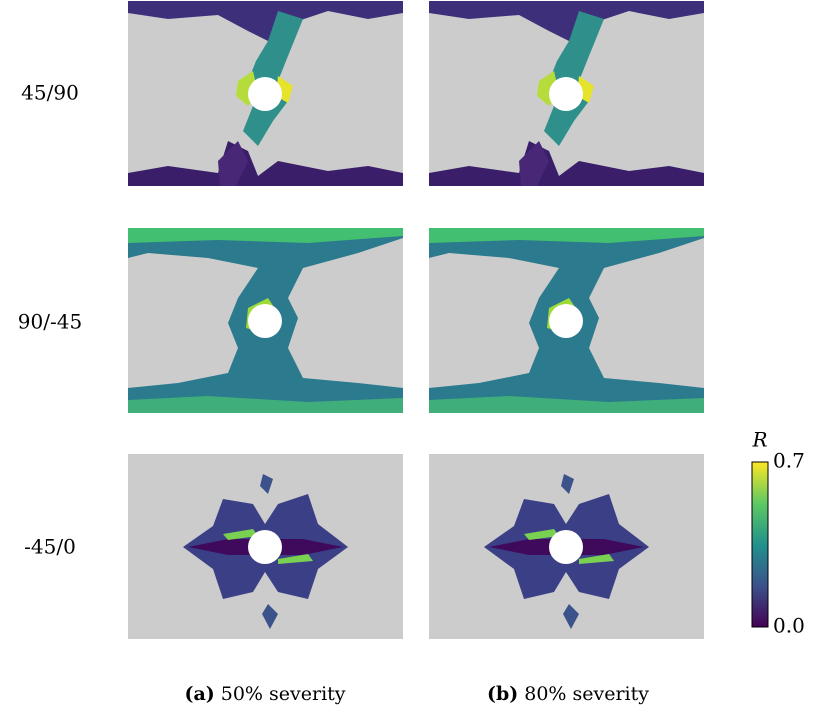 The image size is (813, 727). Describe the element at coordinates (586, 694) in the screenshot. I see `caption-text: 80% severity` at that location.